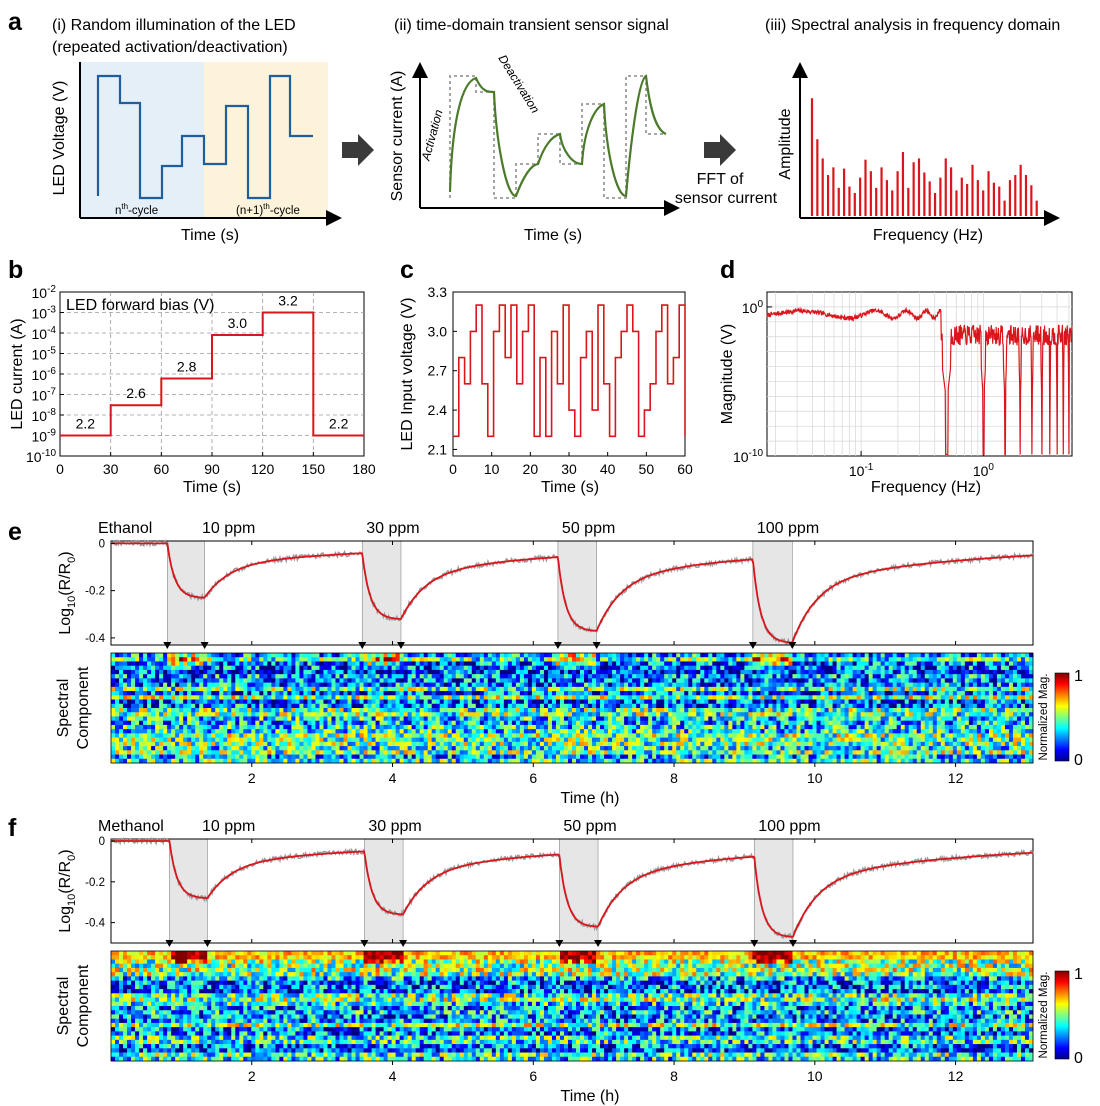 Image resolution: width=1100 pixels, height=1106 pixels. Describe the element at coordinates (44, 292) in the screenshot. I see `y-tick-label: 10-2` at that location.